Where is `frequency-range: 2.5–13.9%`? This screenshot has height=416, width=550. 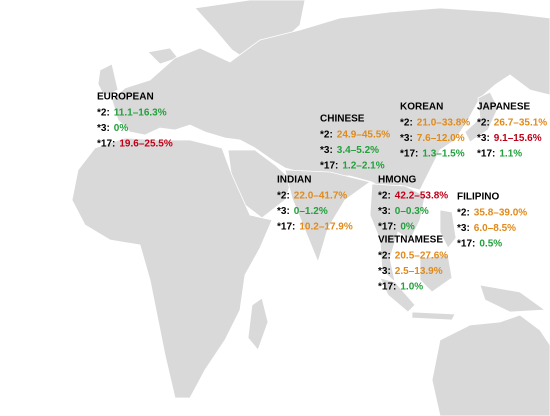 frequency-range: 2.5–13.9% is located at coordinates (419, 271).